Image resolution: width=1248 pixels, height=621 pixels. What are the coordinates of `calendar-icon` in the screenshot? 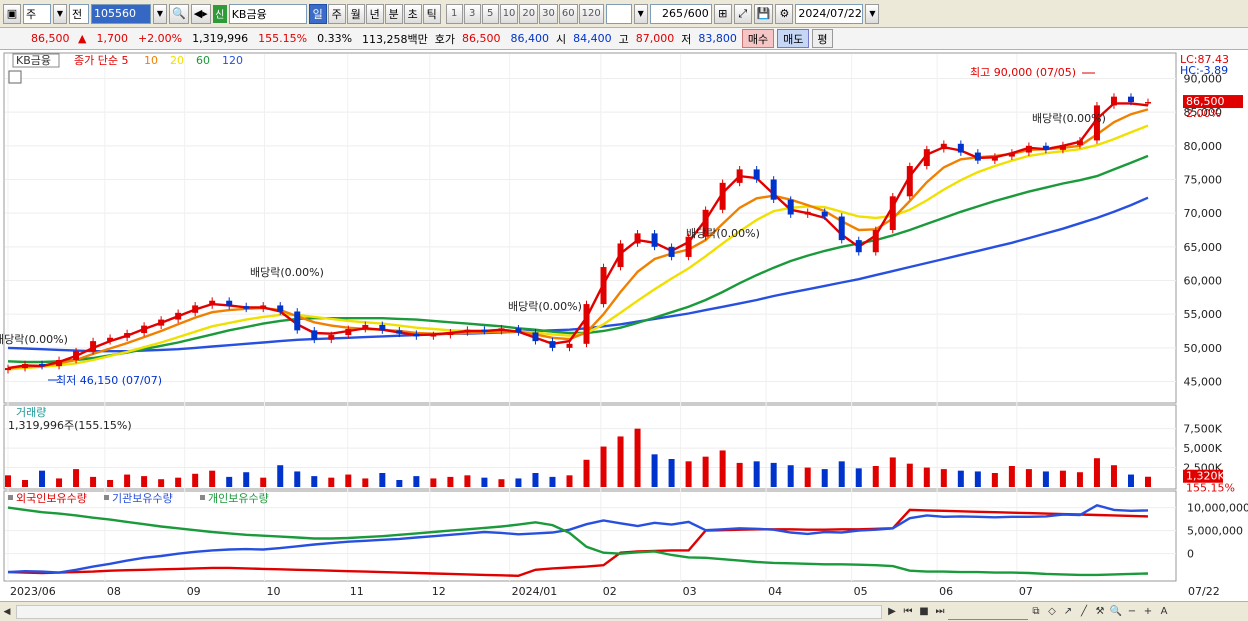 It's located at (15, 77).